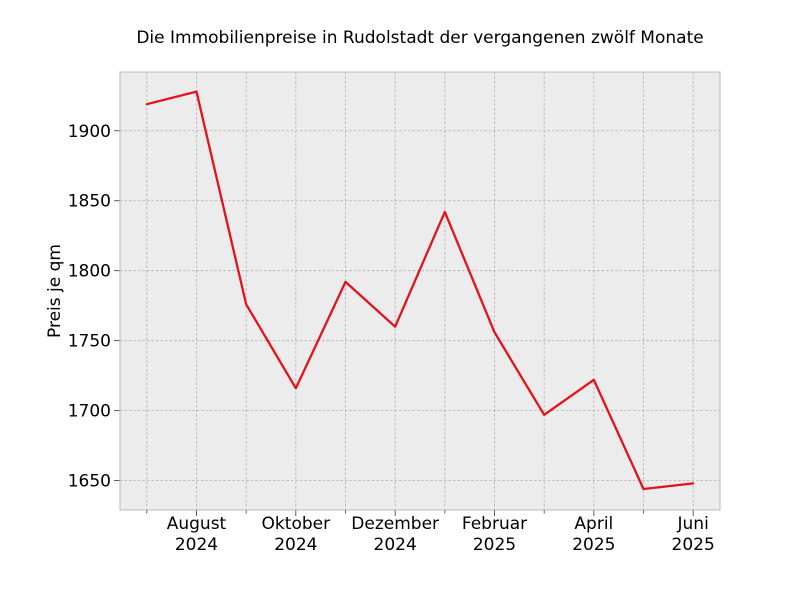  Describe the element at coordinates (197, 524) in the screenshot. I see `x-tick-label-month: August` at that location.